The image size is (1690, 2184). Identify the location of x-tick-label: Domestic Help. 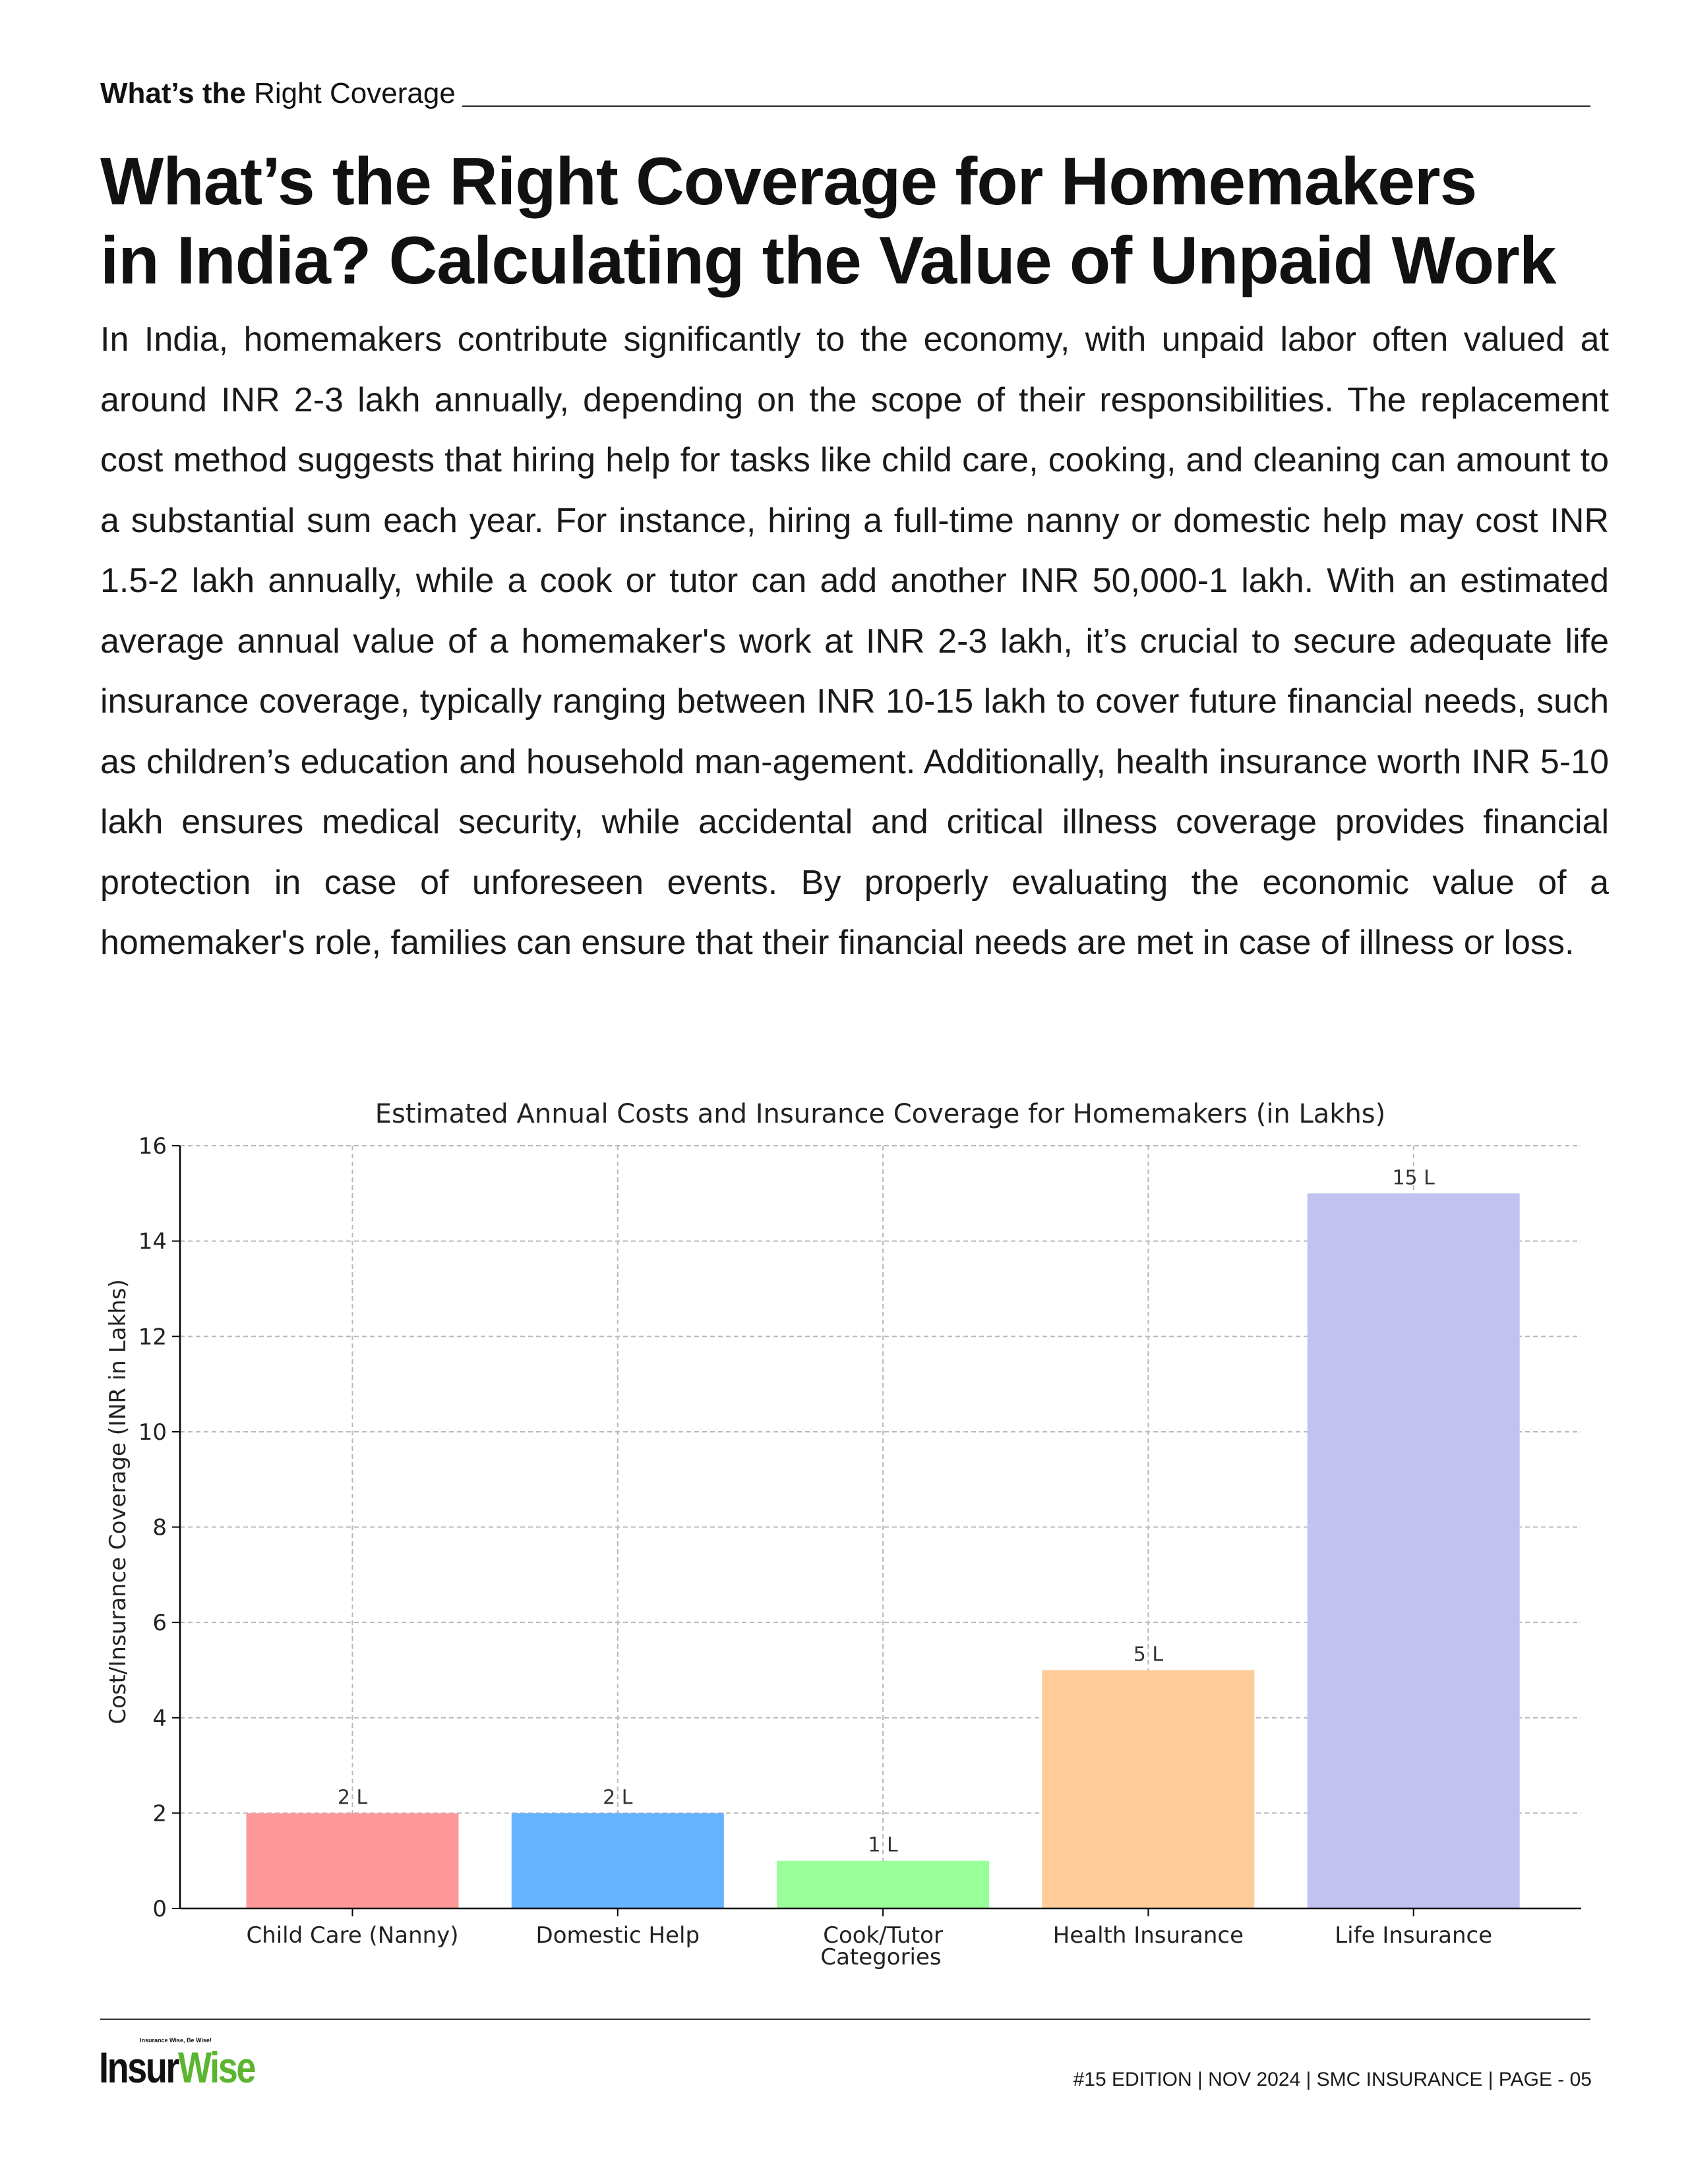
(618, 1935).